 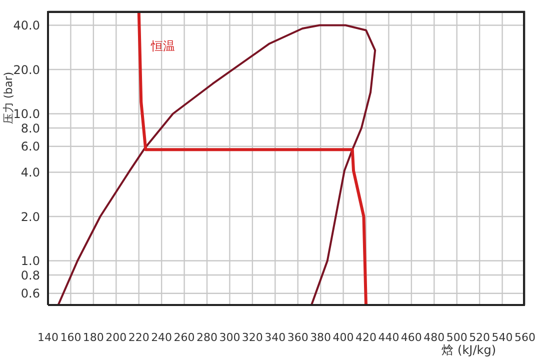 I want to click on x-tick-label: 160, so click(x=71, y=337).